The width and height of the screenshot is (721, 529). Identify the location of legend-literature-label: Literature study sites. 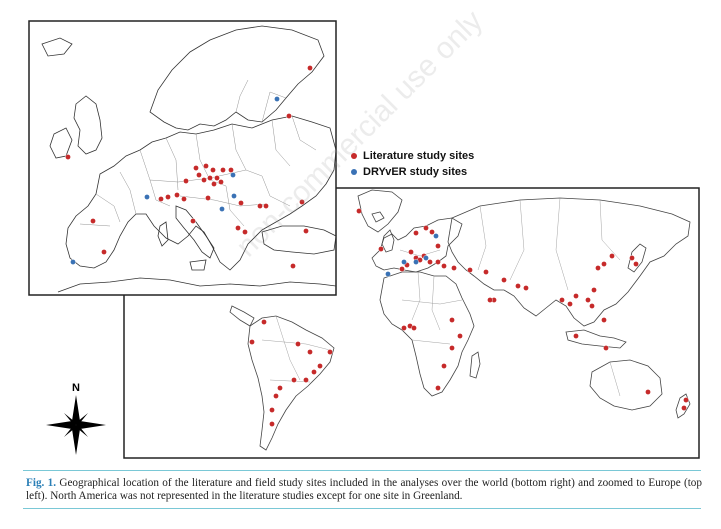
(419, 156).